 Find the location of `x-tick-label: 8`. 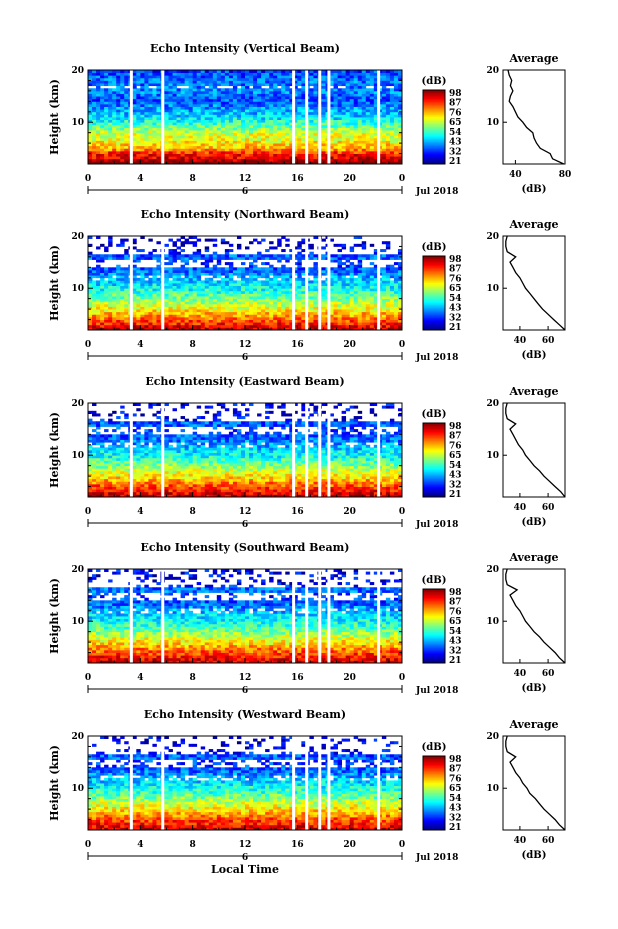

x-tick-label: 8 is located at coordinates (193, 512).